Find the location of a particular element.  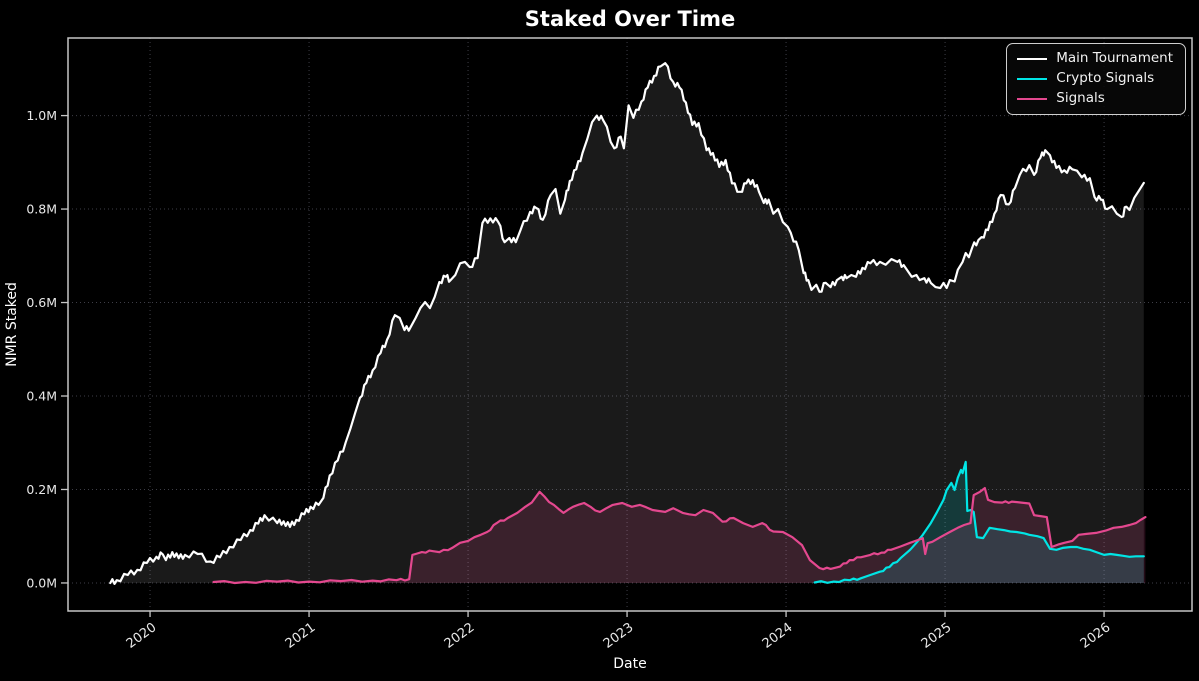

x-axis-label: Date is located at coordinates (629, 664).